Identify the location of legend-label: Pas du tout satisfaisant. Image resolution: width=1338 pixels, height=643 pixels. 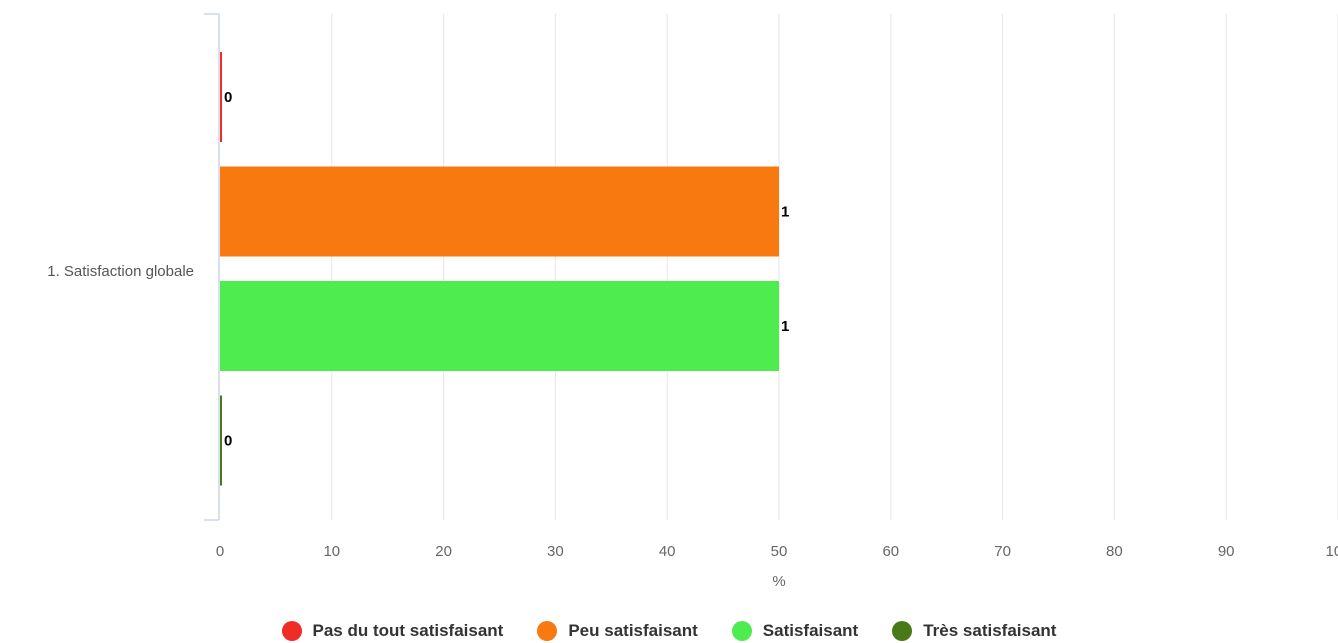
(408, 630).